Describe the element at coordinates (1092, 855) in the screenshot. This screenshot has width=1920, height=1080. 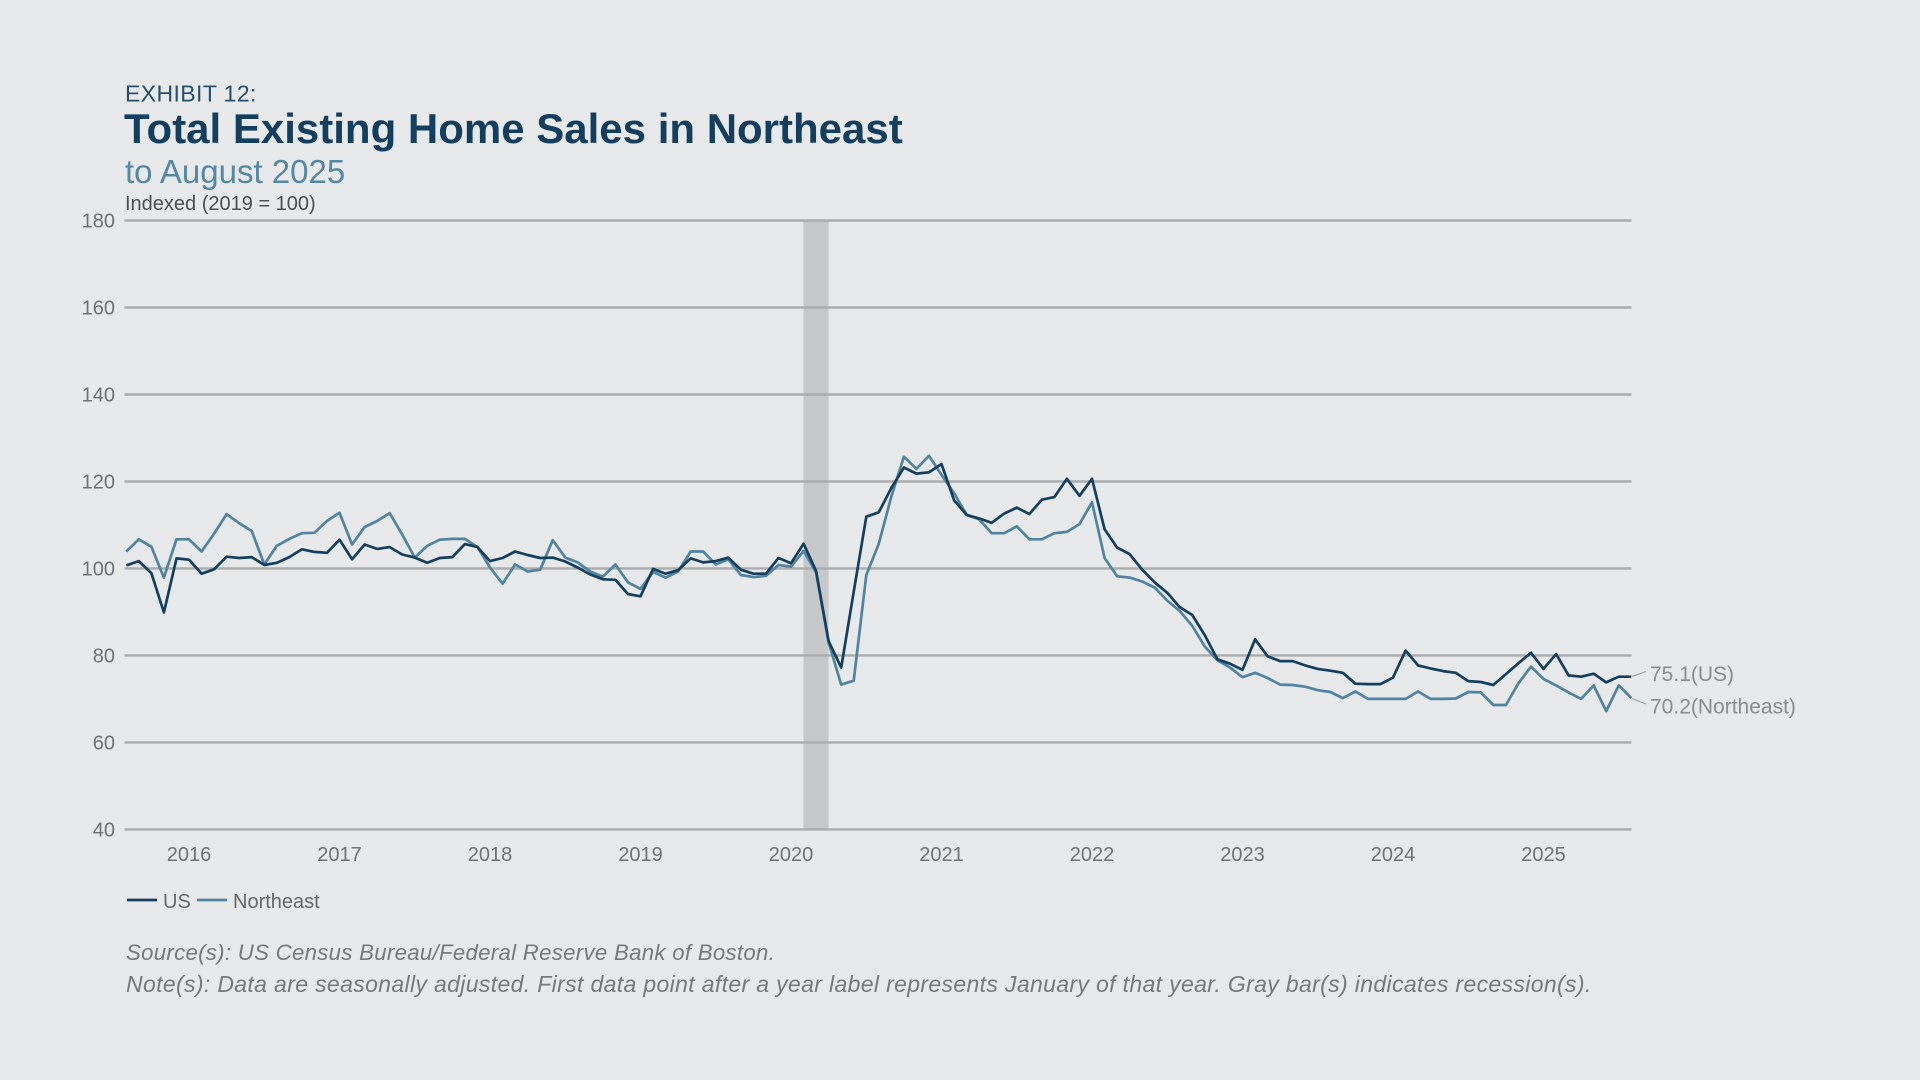
I see `svg-text: 2022` at that location.